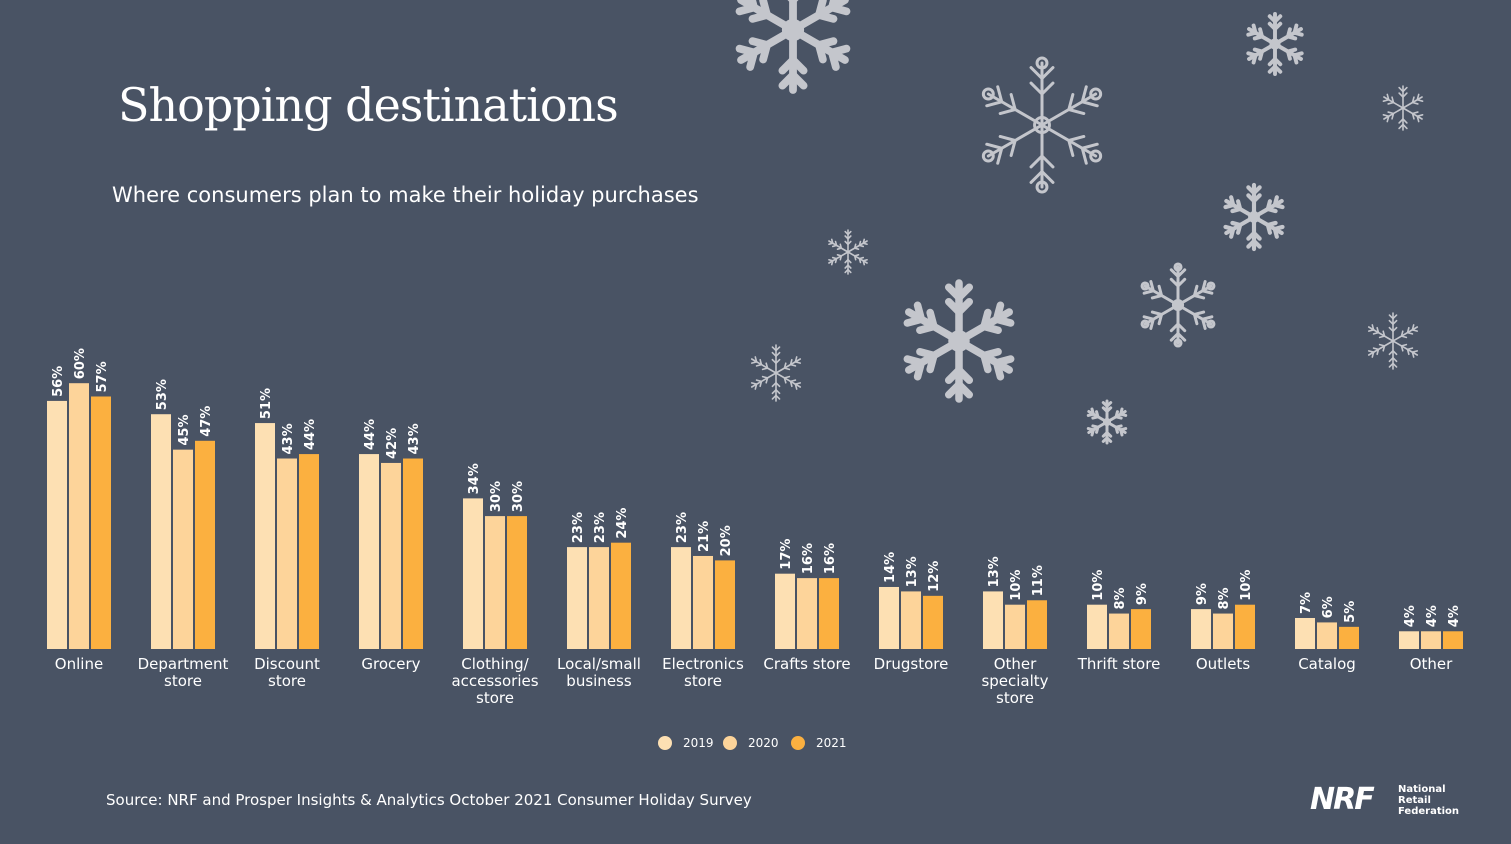 This screenshot has height=844, width=1511. What do you see at coordinates (79, 664) in the screenshot?
I see `category-label: Online` at bounding box center [79, 664].